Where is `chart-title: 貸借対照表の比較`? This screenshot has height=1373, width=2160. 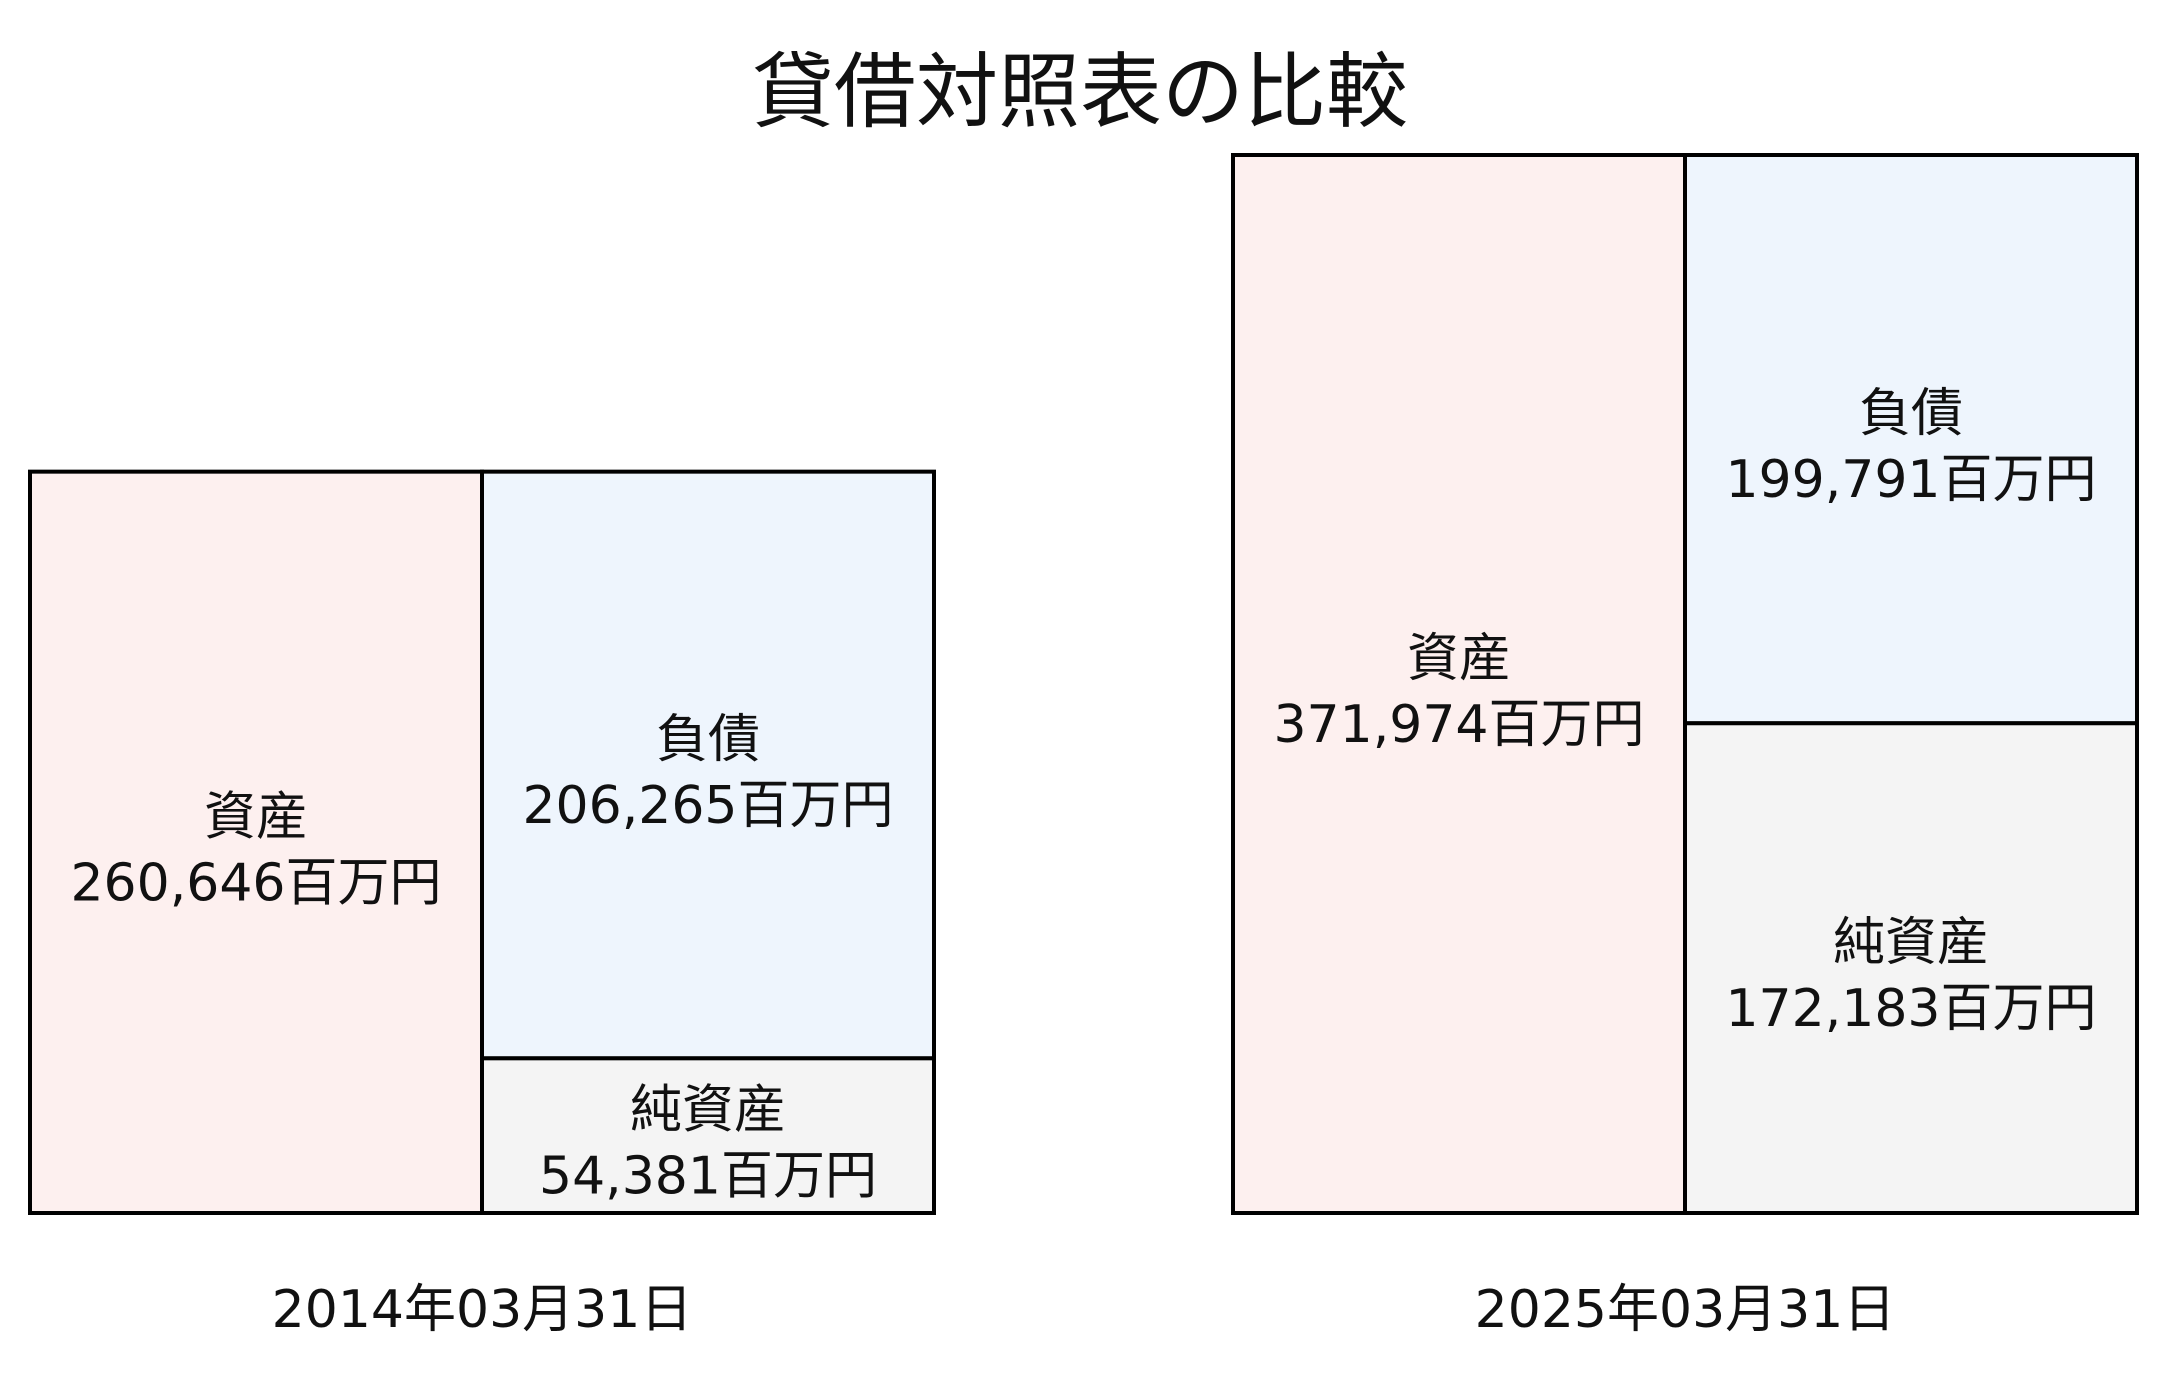 chart-title: 貸借対照表の比較 is located at coordinates (1080, 92).